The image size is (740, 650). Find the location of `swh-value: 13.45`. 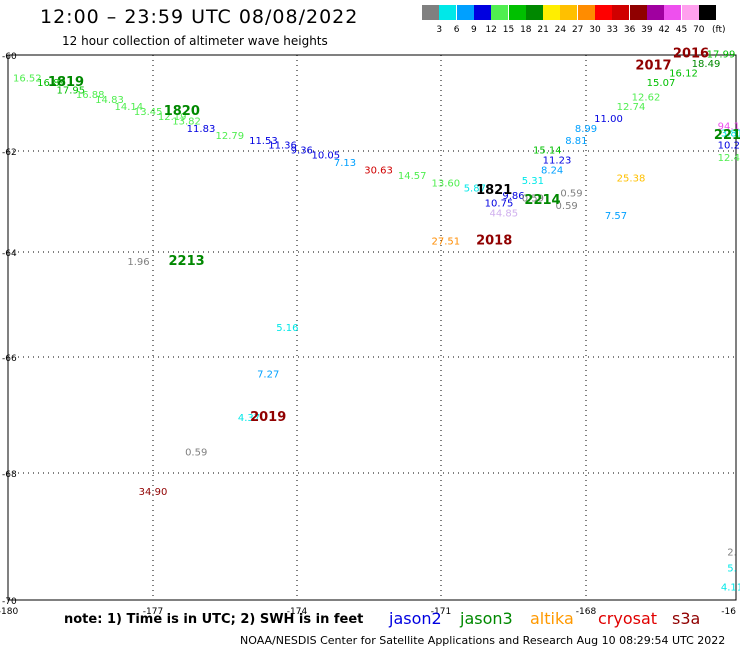

swh-value: 13.45 is located at coordinates (148, 112).